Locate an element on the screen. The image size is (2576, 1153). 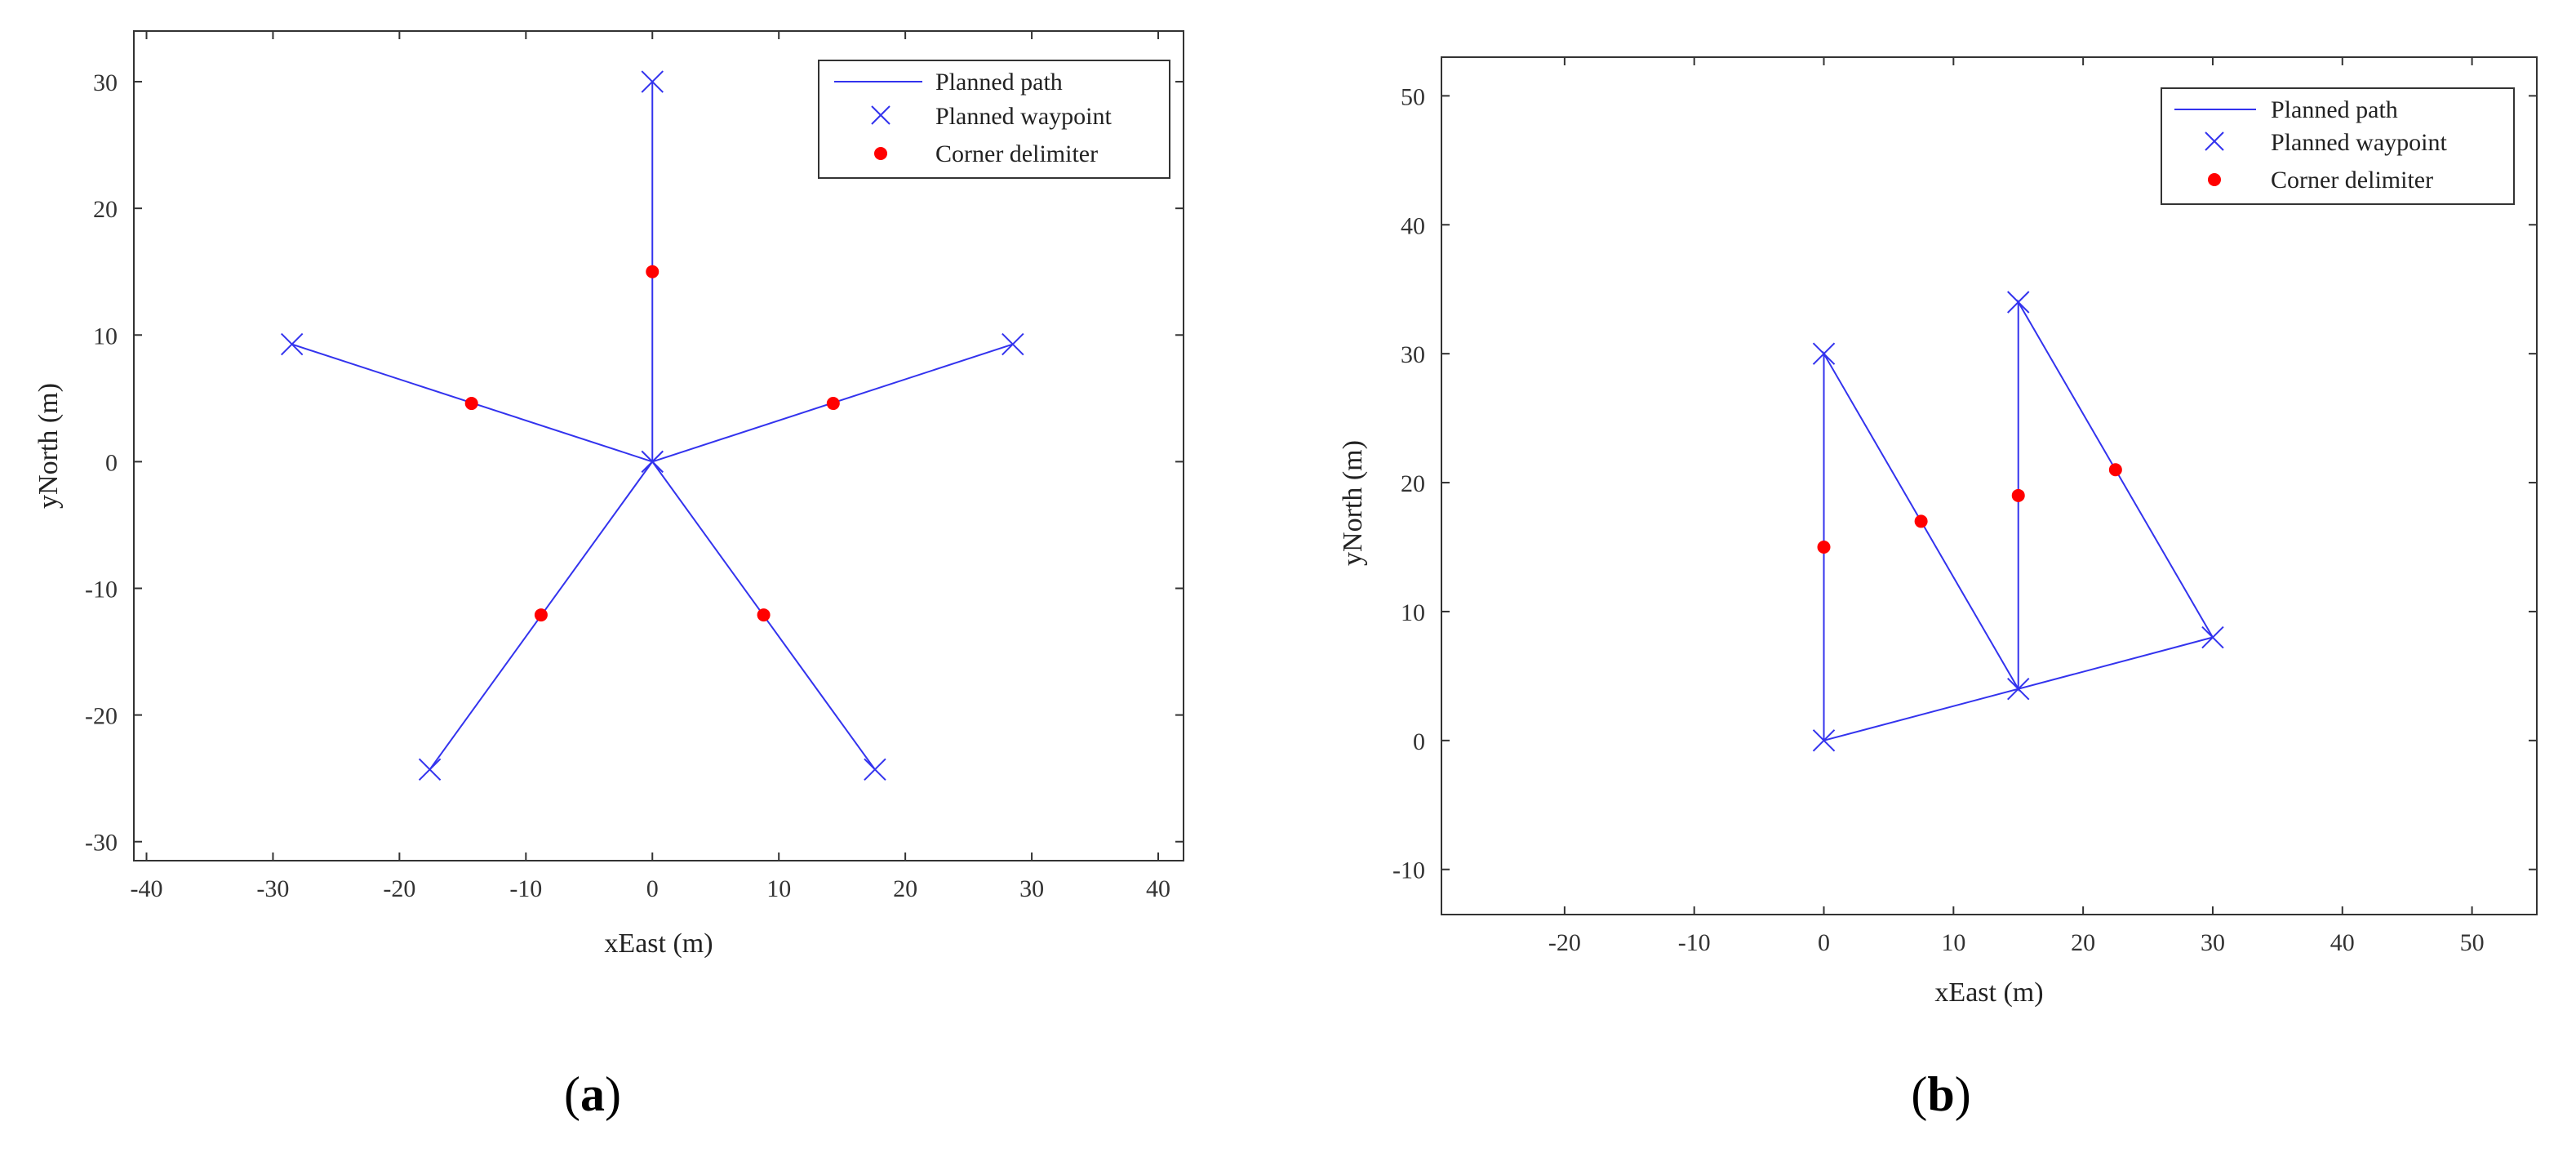
panel-caption-a: (a) is located at coordinates (592, 1094).